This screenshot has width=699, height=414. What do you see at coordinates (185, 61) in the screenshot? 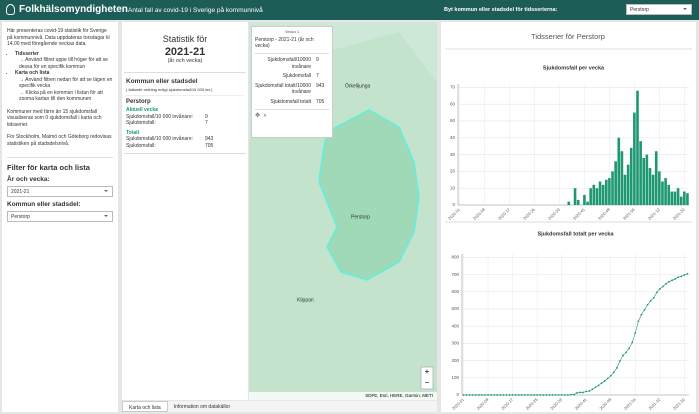
I see `stats-week-note: (år och vecka)` at bounding box center [185, 61].